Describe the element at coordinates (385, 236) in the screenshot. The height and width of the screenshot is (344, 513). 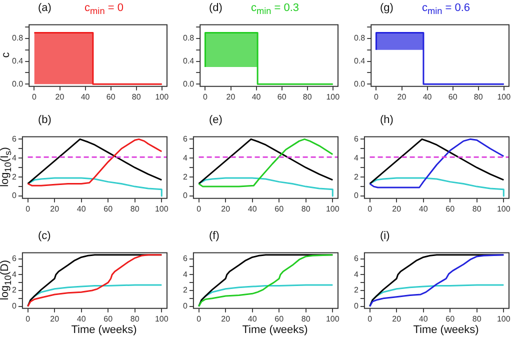
I see `chart-title: (i)` at that location.